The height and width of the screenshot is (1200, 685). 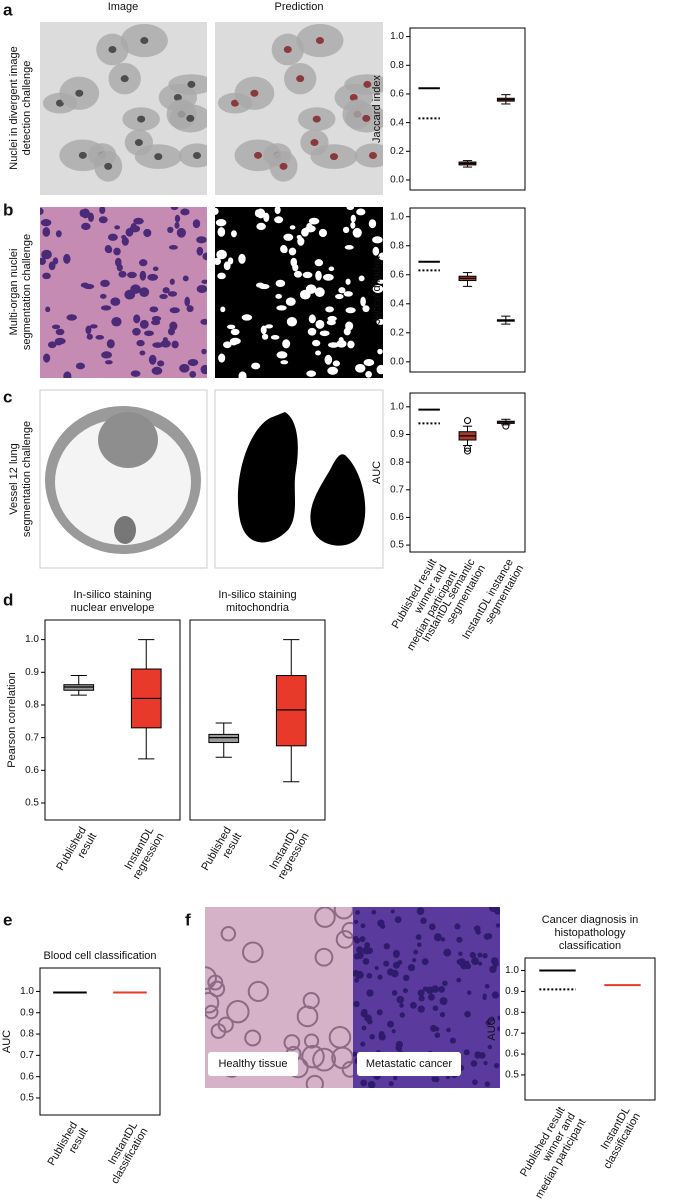 What do you see at coordinates (27, 1098) in the screenshot?
I see `y-tick-label: 0.5` at bounding box center [27, 1098].